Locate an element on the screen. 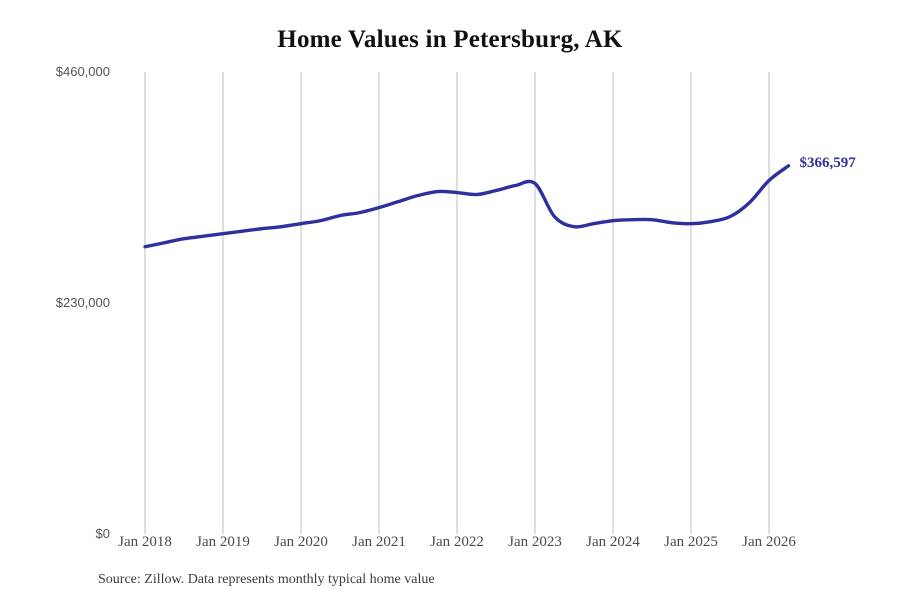 The width and height of the screenshot is (900, 600). x-tick-label-3: Jan 2021 is located at coordinates (379, 542).